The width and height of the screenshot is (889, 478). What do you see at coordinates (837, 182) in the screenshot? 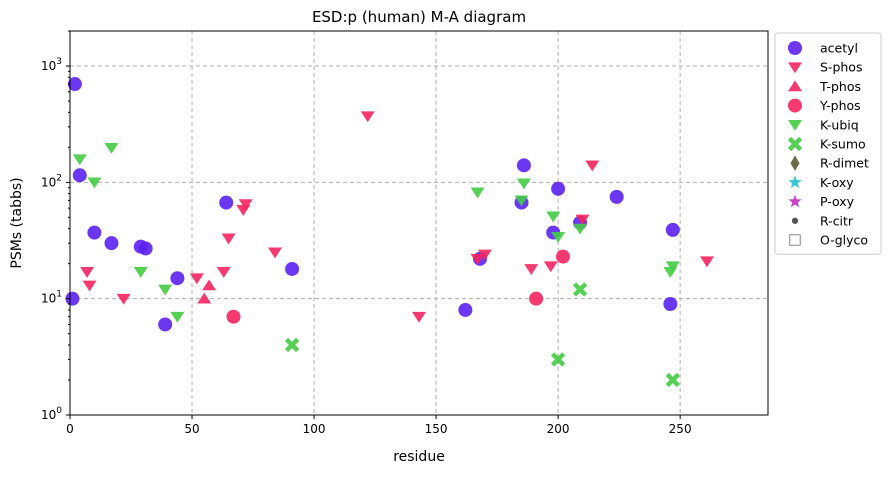
I see `legend-label: K-oxy` at bounding box center [837, 182].